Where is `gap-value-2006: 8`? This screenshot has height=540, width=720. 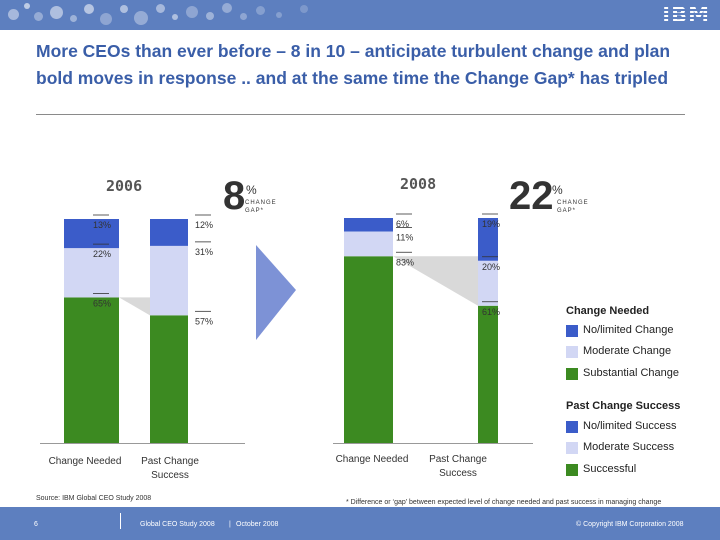 gap-value-2006: 8 is located at coordinates (234, 196).